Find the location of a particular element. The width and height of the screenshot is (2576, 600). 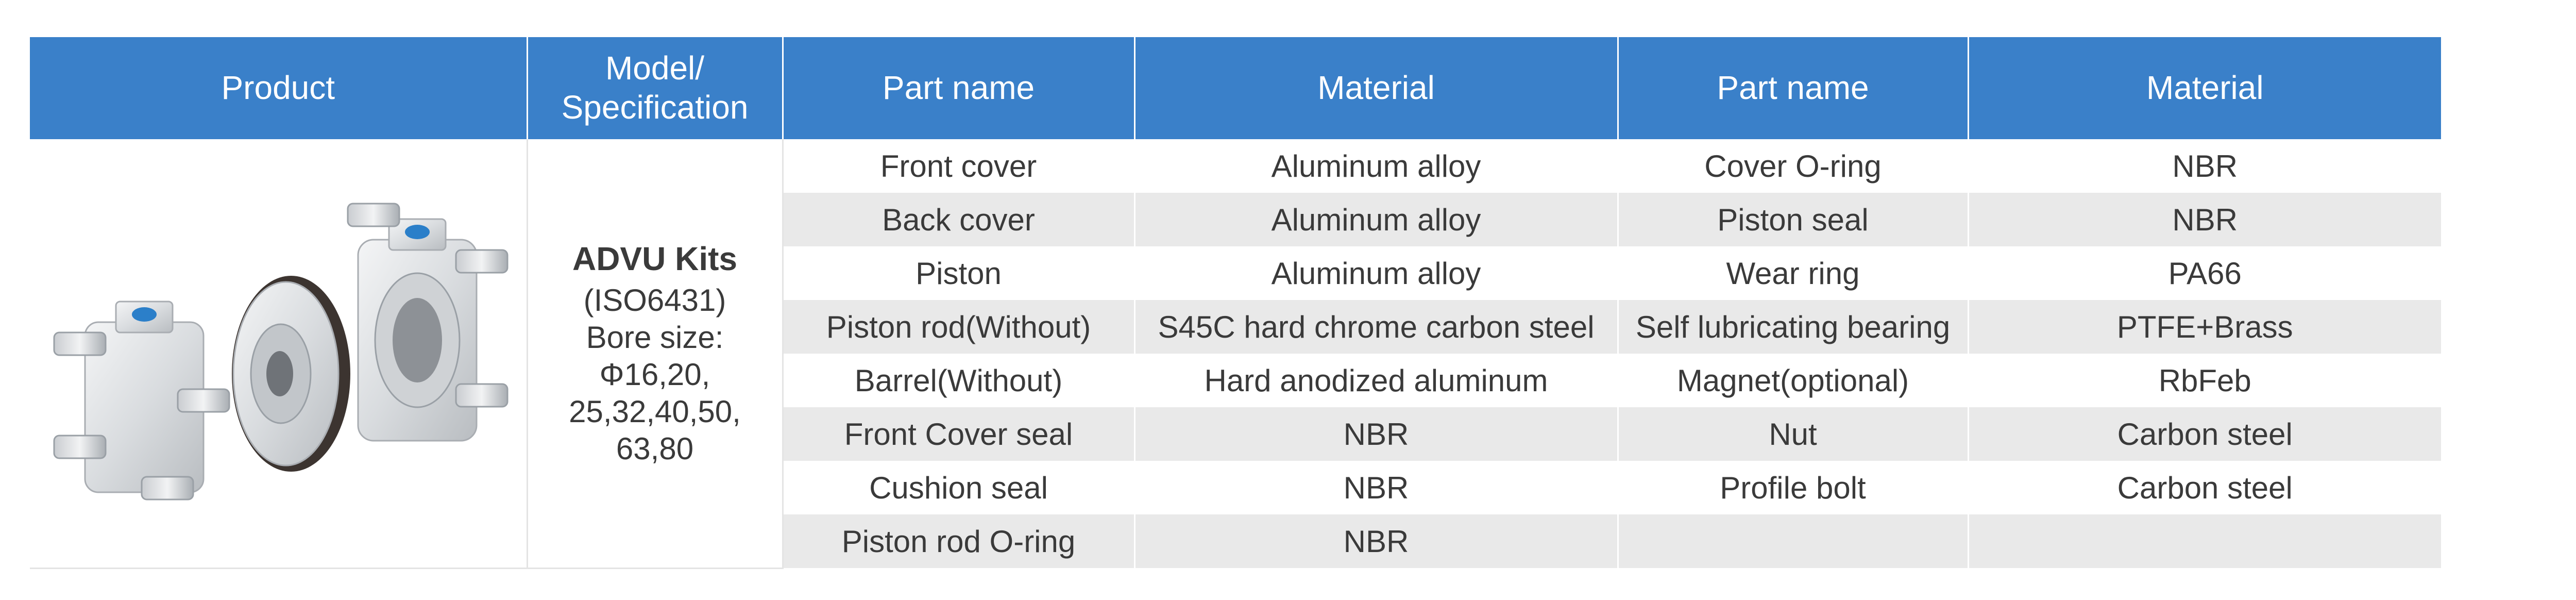

model-title: ADVU Kits is located at coordinates (655, 258).